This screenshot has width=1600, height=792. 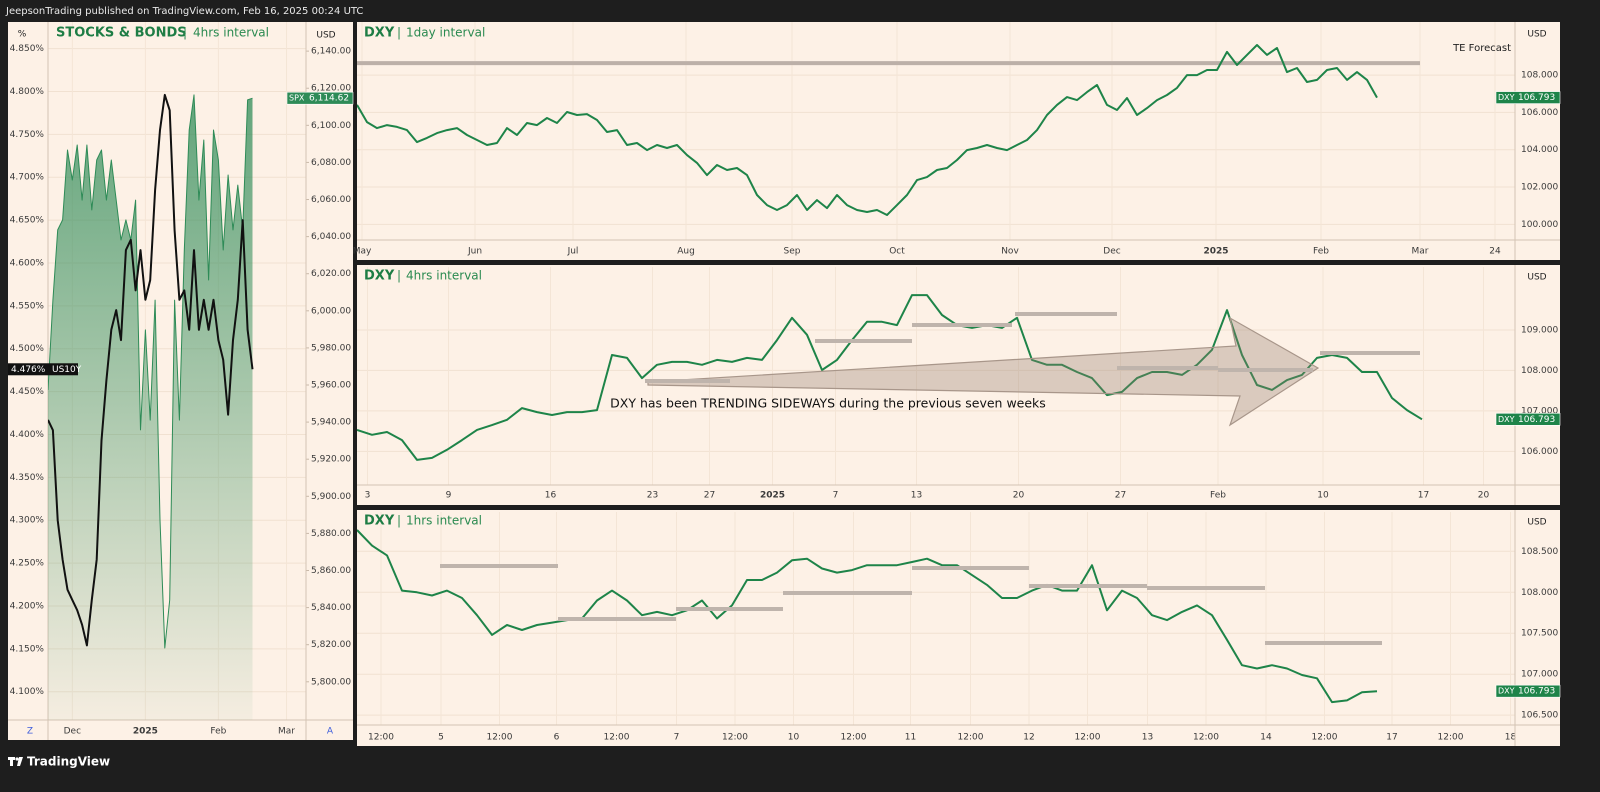 What do you see at coordinates (557, 738) in the screenshot?
I see `x-tick-label: 6` at bounding box center [557, 738].